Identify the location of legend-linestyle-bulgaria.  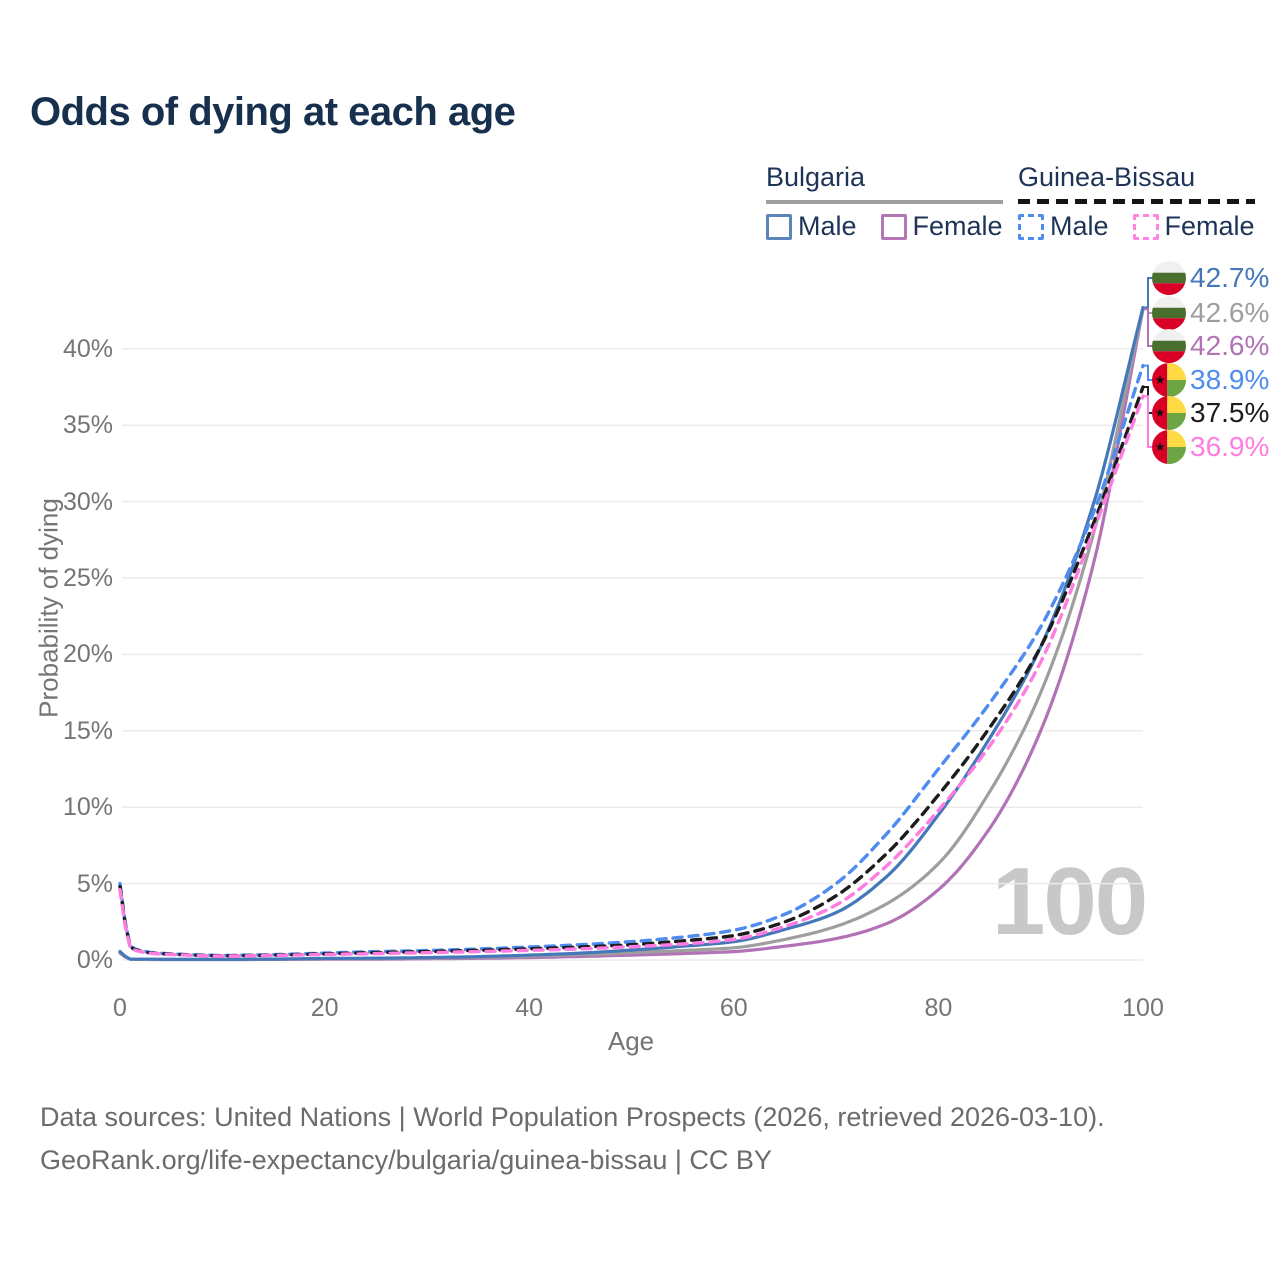
(884, 202).